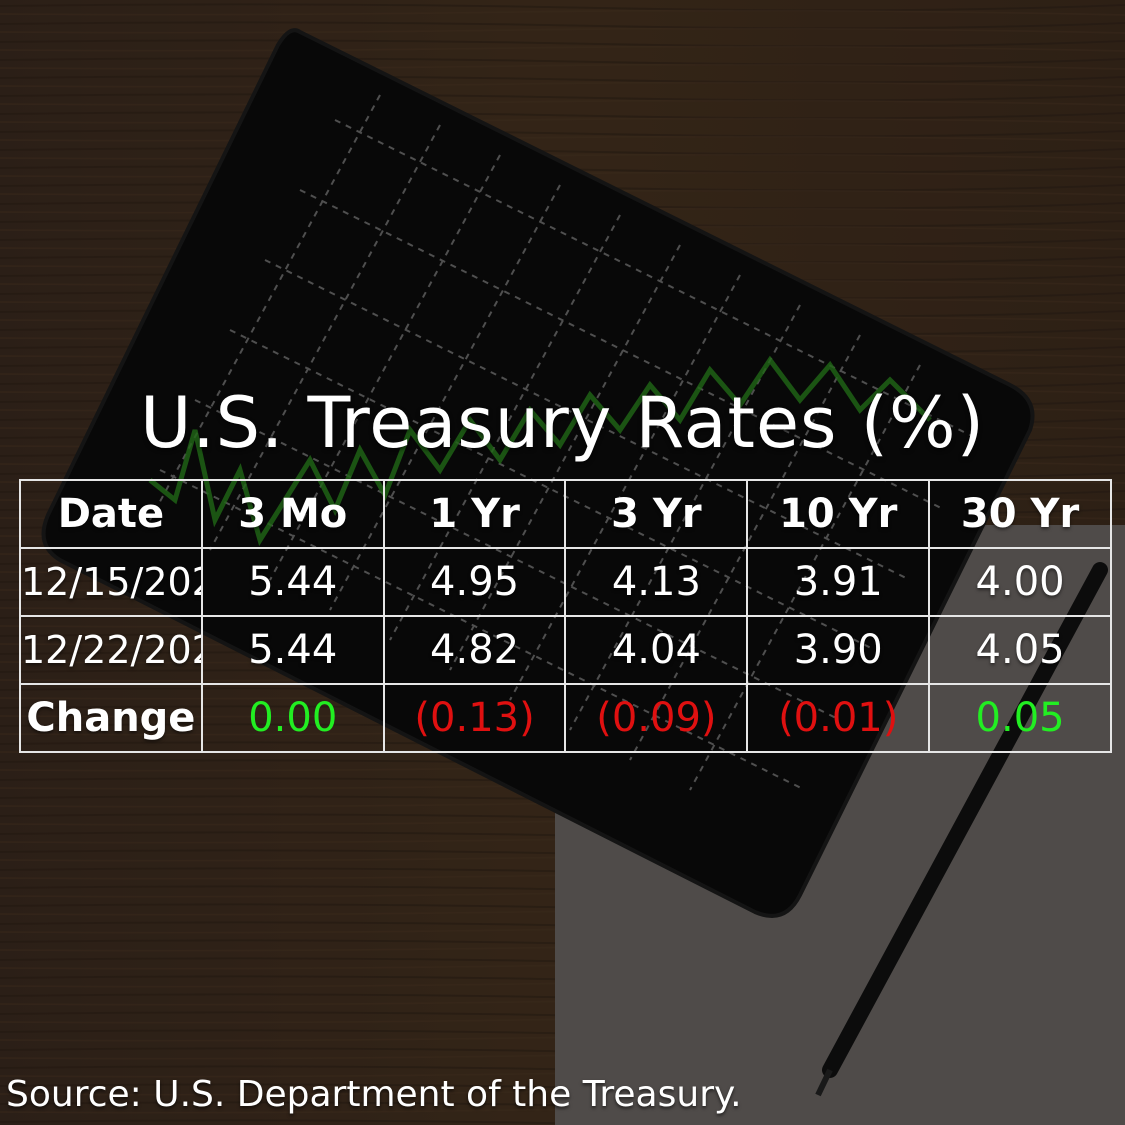 This screenshot has width=1125, height=1125. What do you see at coordinates (474, 718) in the screenshot?
I see `change-cell: (0.13)` at bounding box center [474, 718].